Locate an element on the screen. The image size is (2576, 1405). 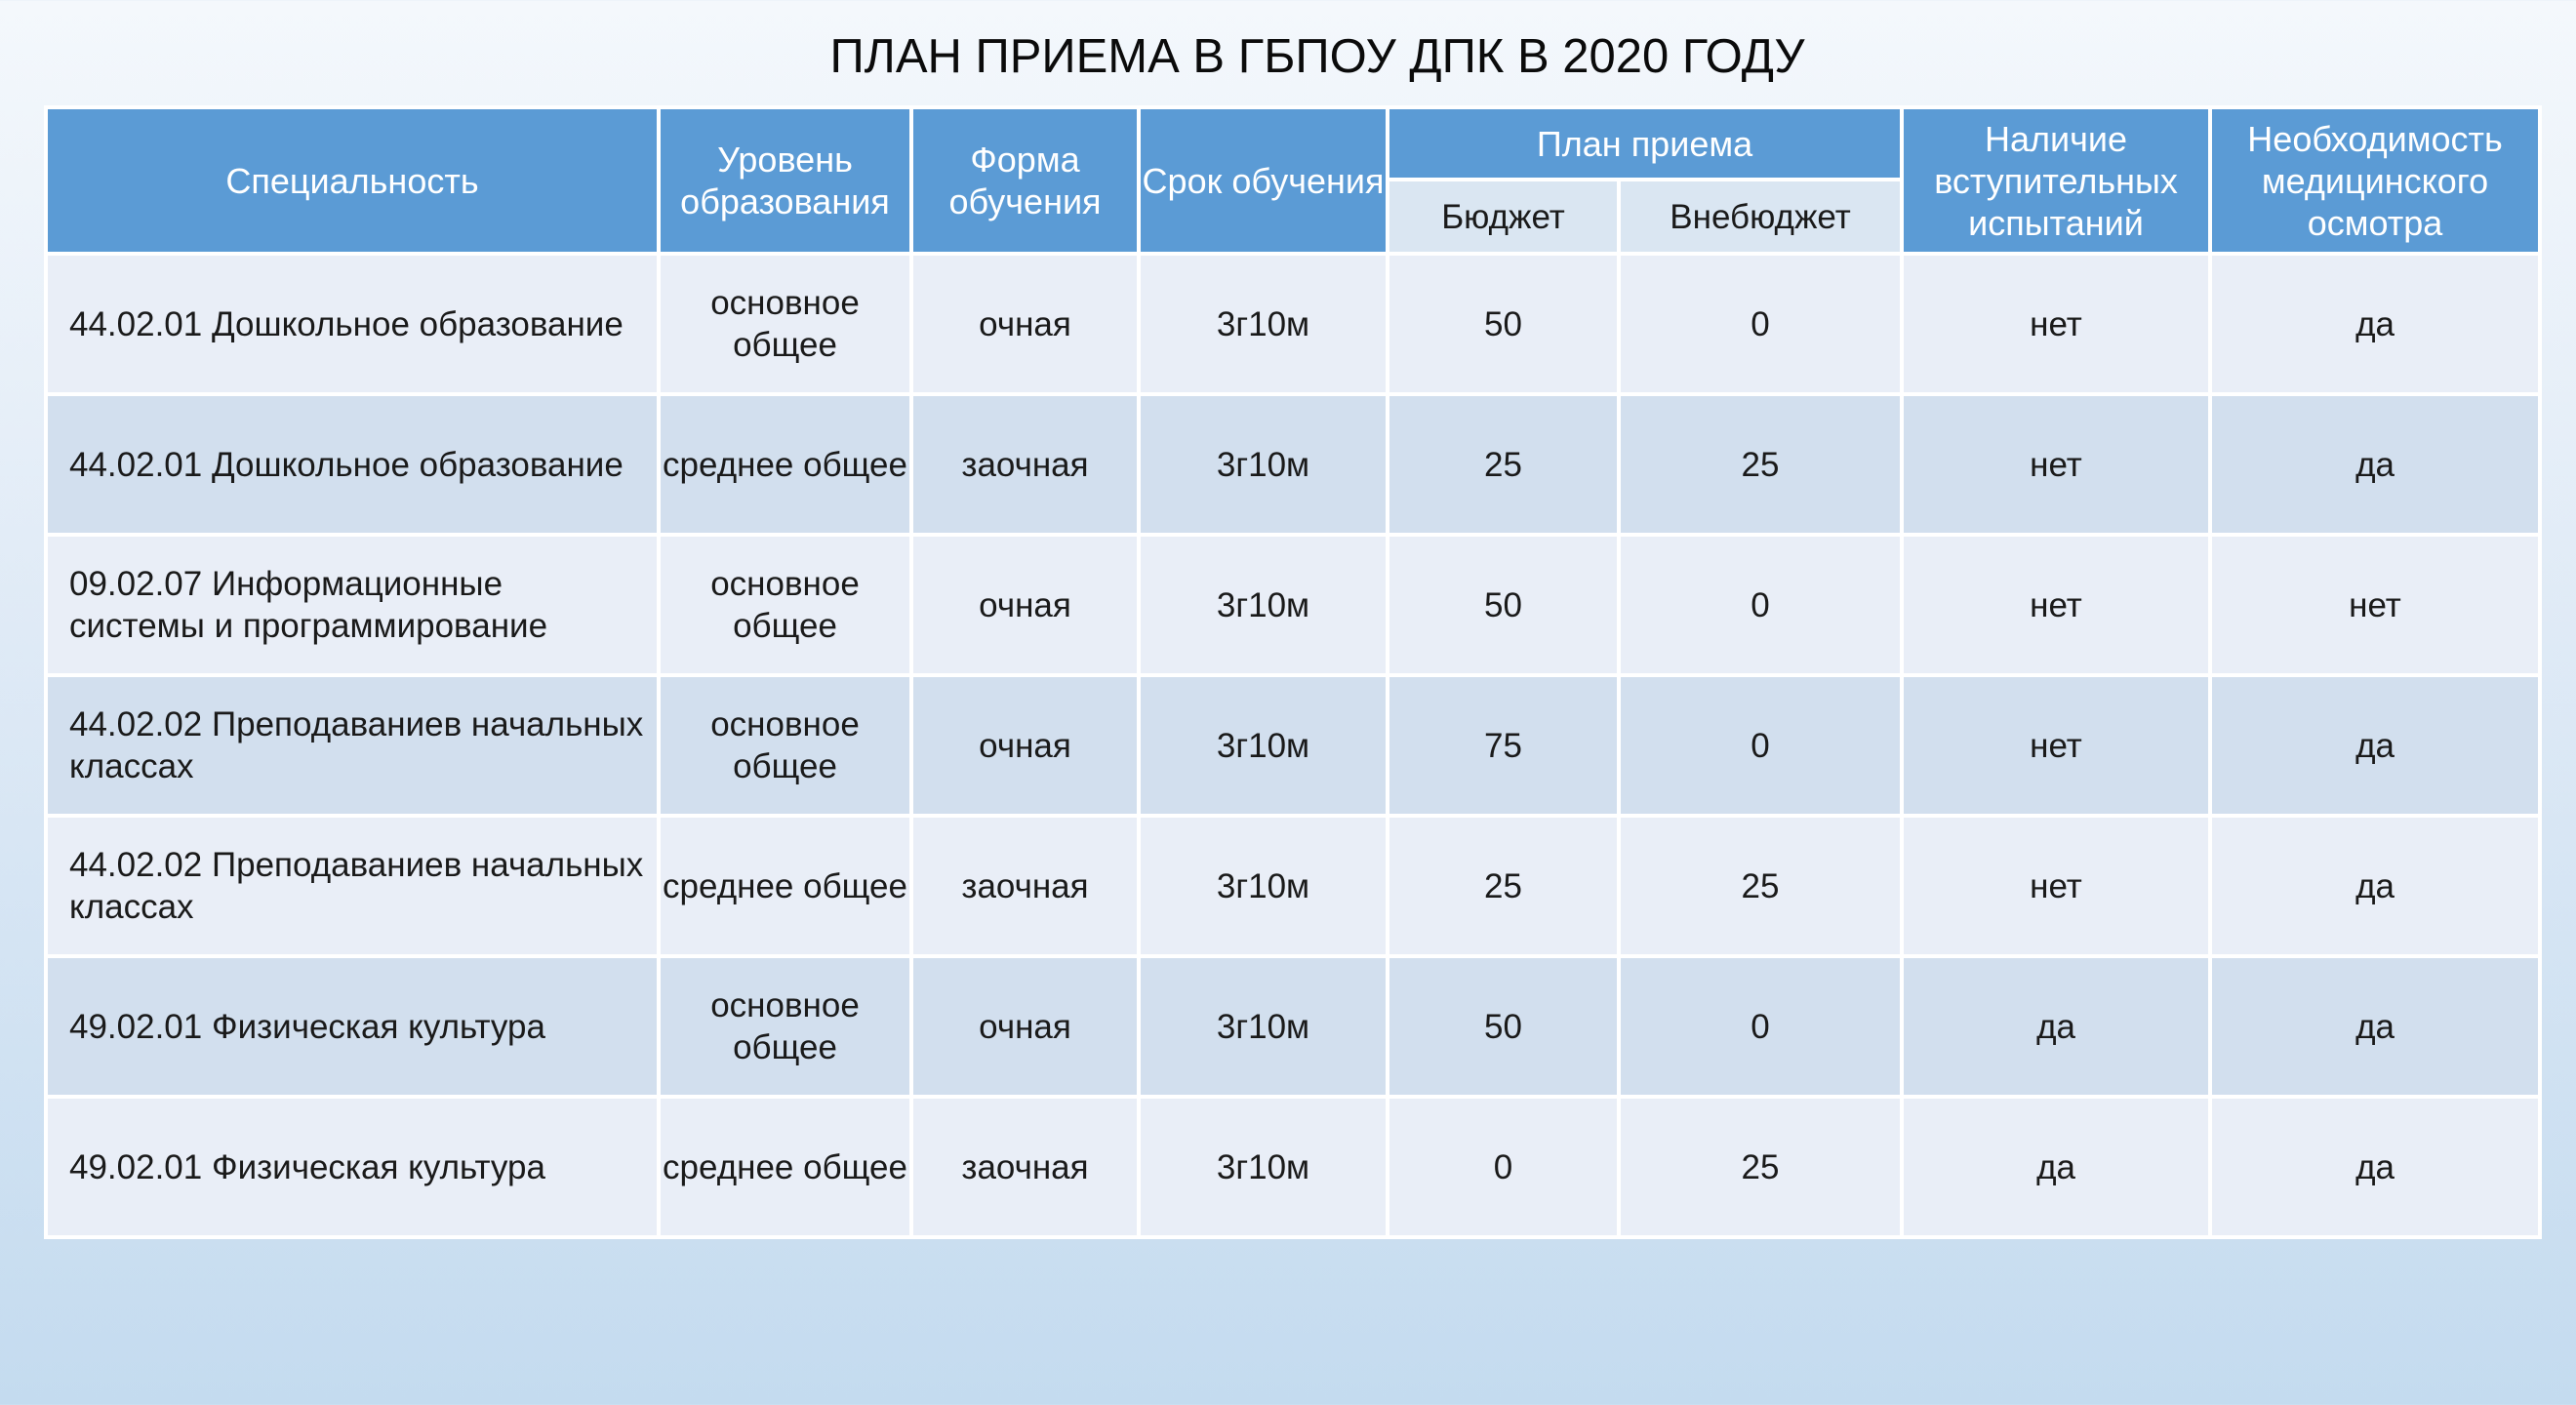
page-title: ПЛАН ПРИЕМА В ГБПОУ ДПК В 2020 ГОДУ is located at coordinates (1317, 56).